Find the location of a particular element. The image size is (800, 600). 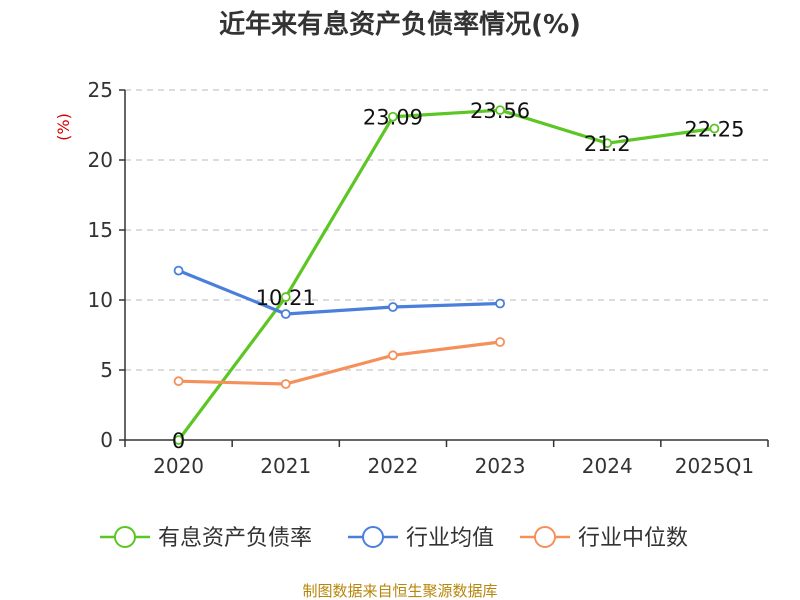

y-tick-label: 5 is located at coordinates (106, 370).